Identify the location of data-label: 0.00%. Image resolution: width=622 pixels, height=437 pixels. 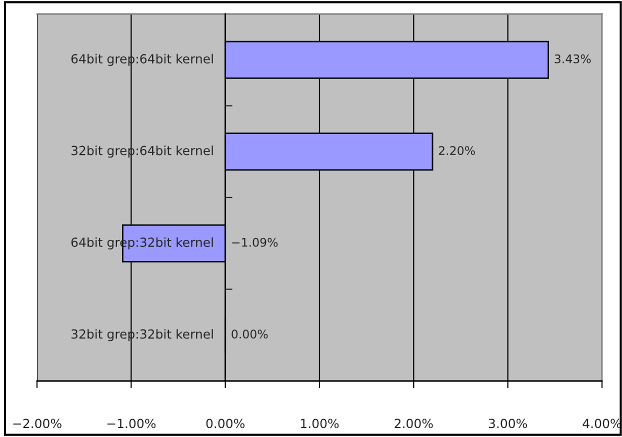
(250, 334).